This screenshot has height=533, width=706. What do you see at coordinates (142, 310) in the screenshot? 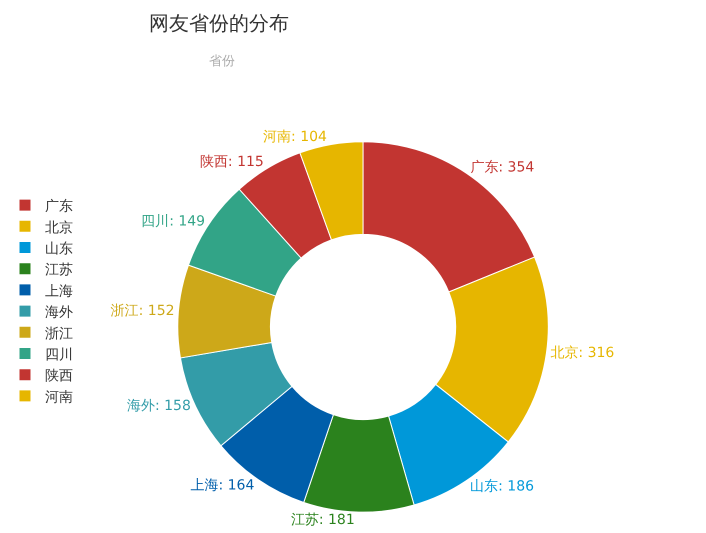
I see `data-label: 浙江: 152` at bounding box center [142, 310].